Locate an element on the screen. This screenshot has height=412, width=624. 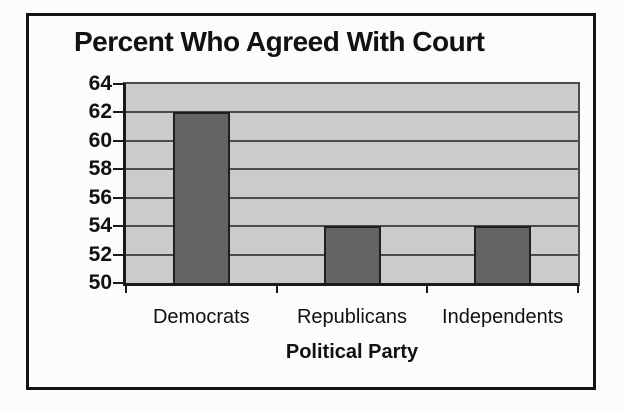
y-tick-label-60: 60 is located at coordinates (100, 140).